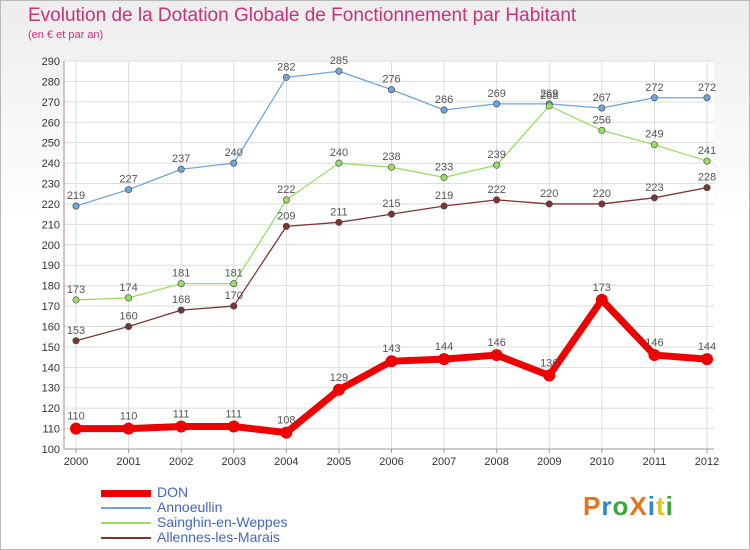 Image resolution: width=750 pixels, height=550 pixels. What do you see at coordinates (128, 288) in the screenshot?
I see `data-label: 174` at bounding box center [128, 288].